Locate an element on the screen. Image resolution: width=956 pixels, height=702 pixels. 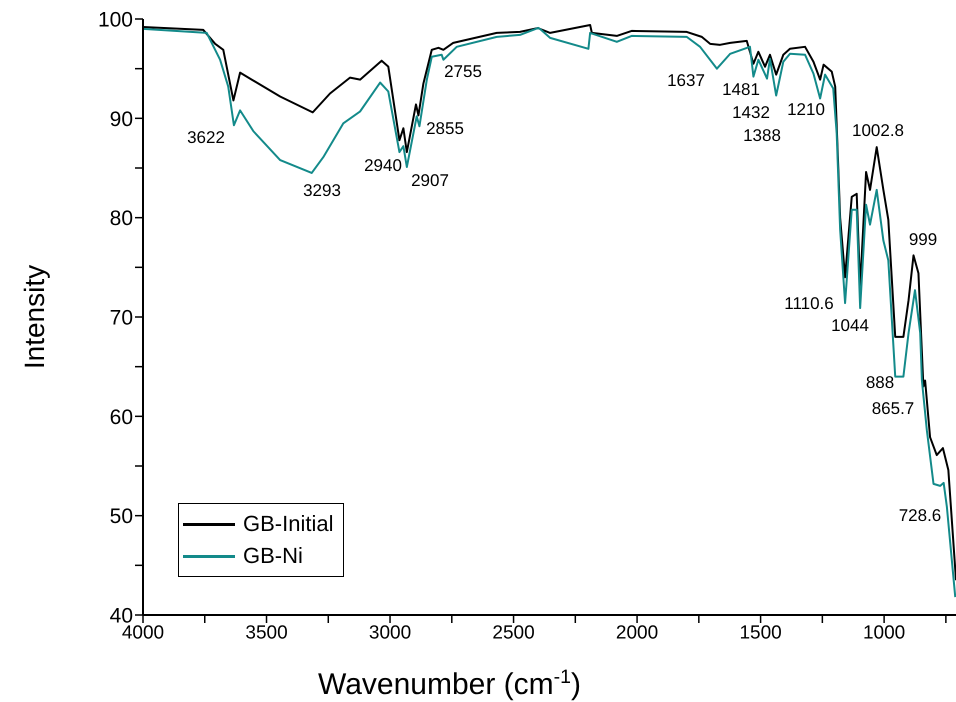
annotation: 2755 is located at coordinates (463, 71).